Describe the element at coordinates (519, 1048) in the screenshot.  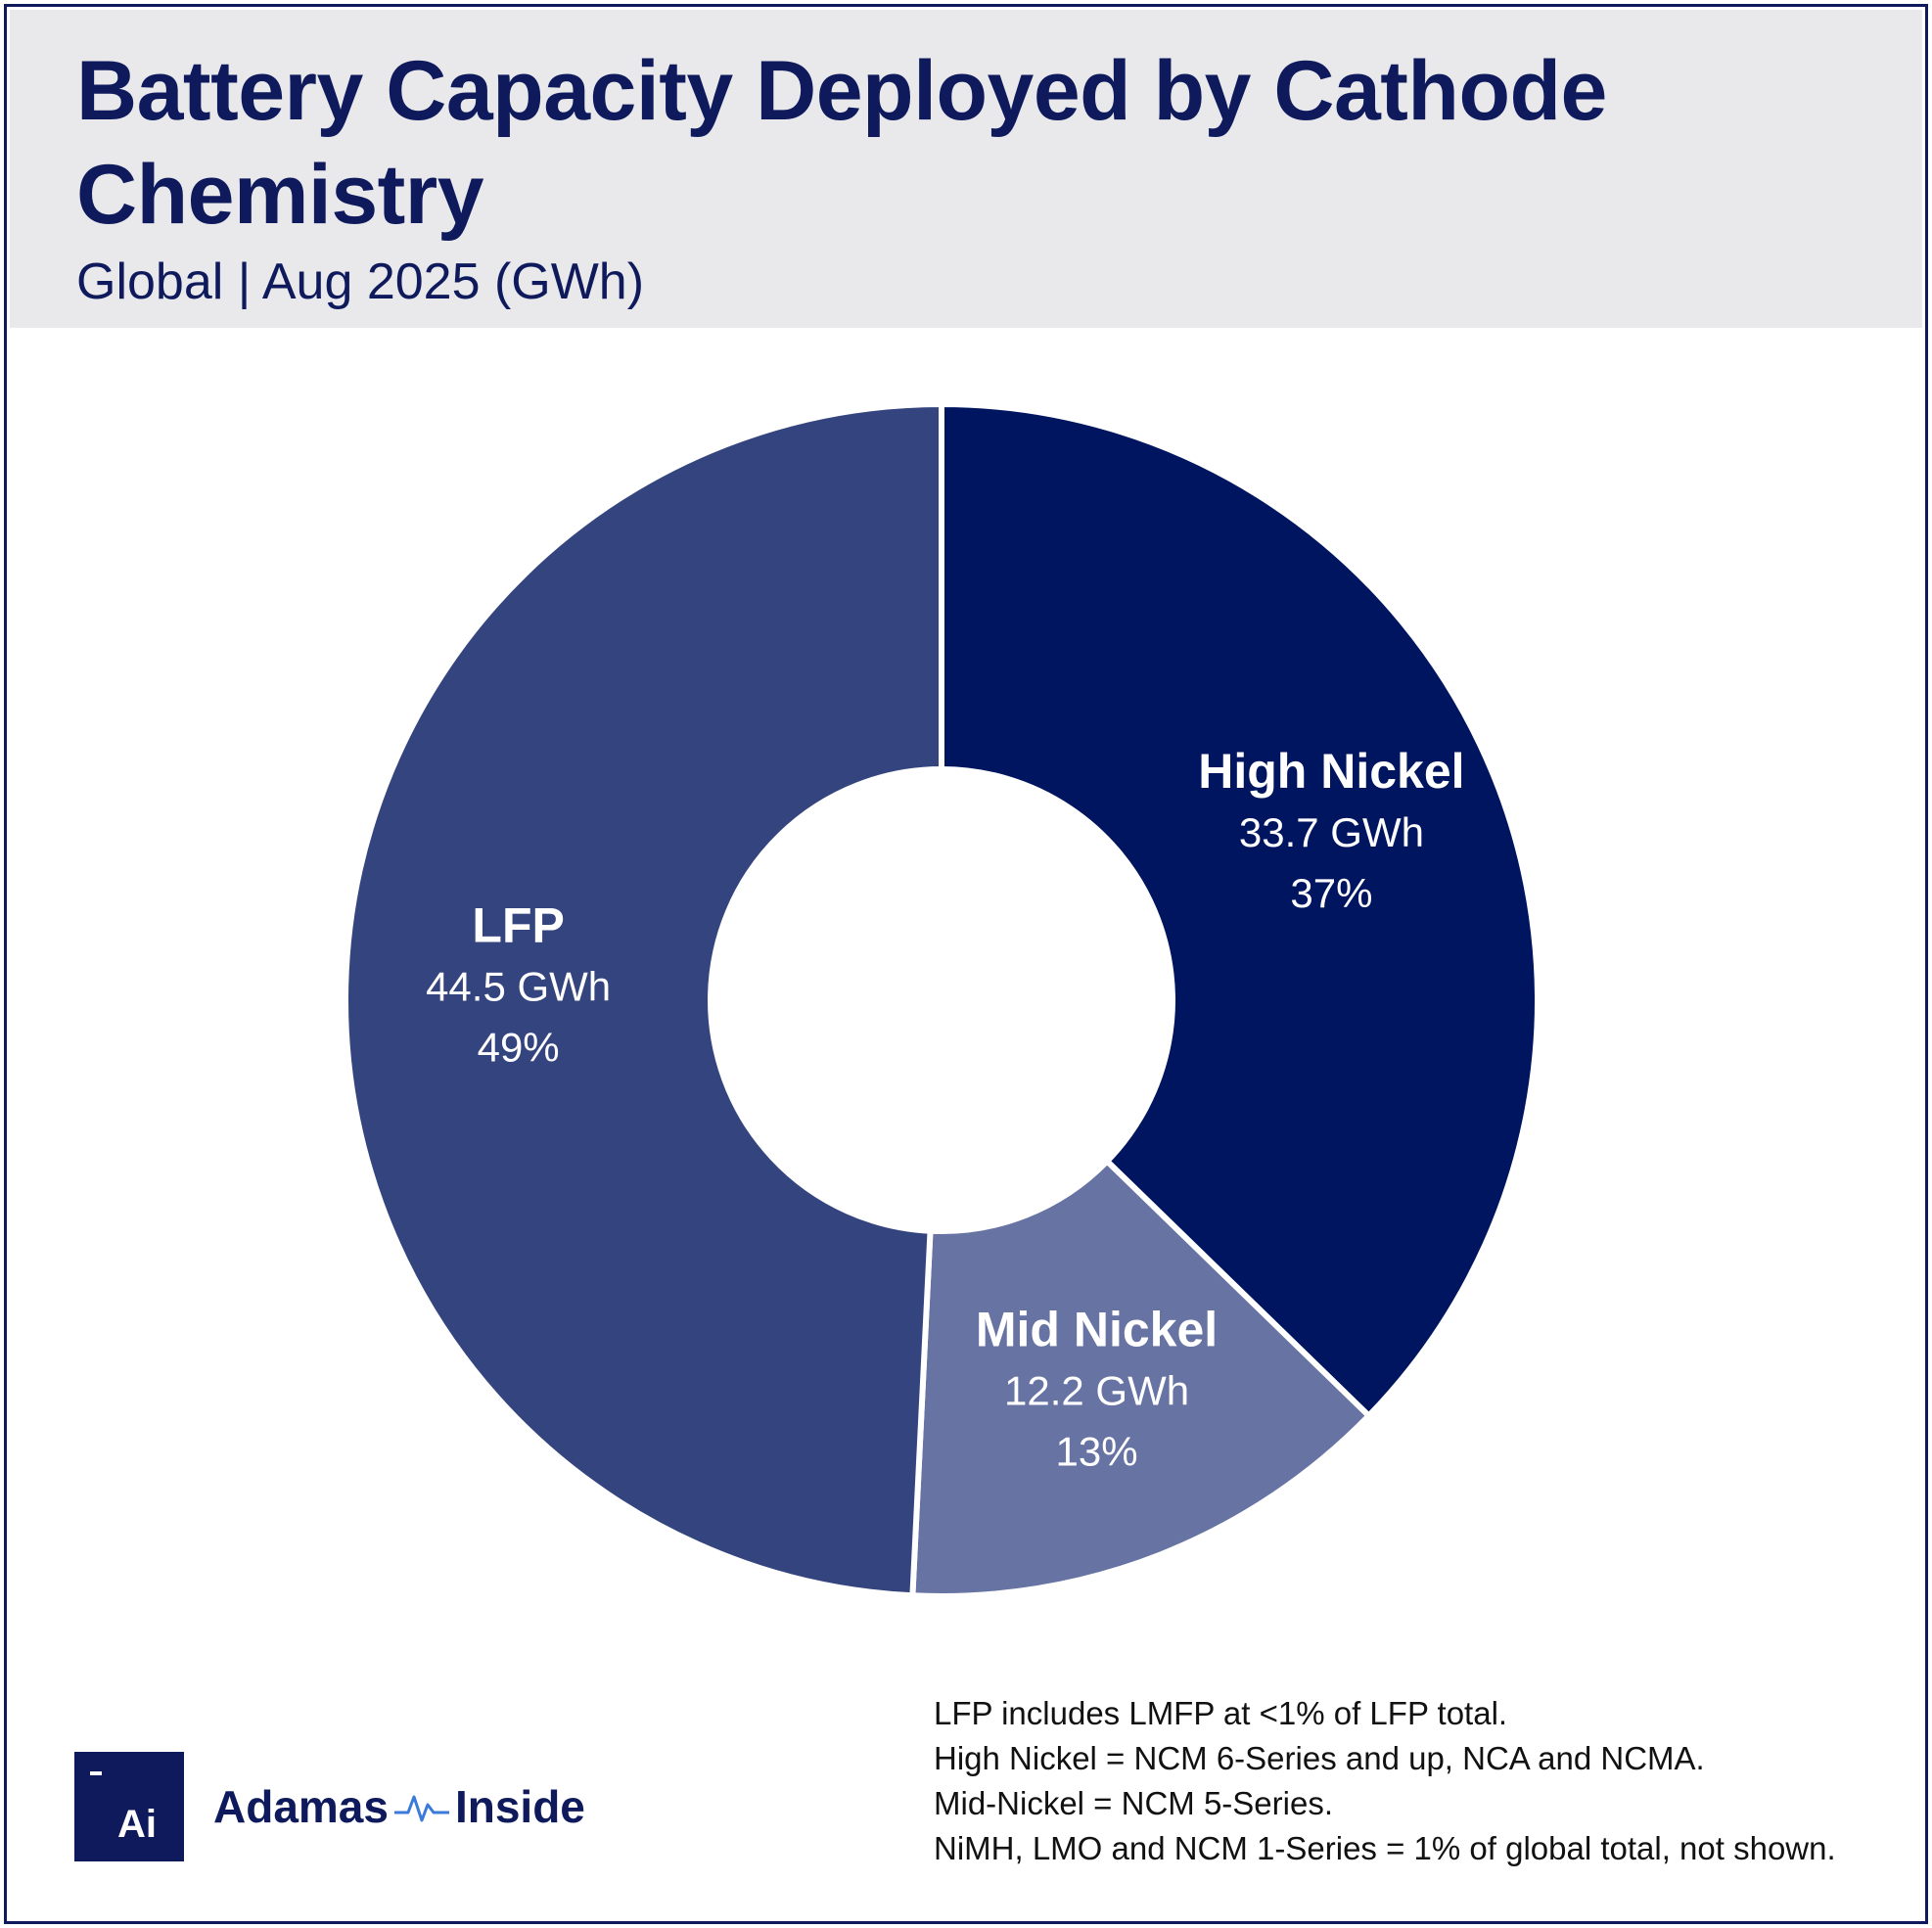
I see `slice-percent-label: 49%` at that location.